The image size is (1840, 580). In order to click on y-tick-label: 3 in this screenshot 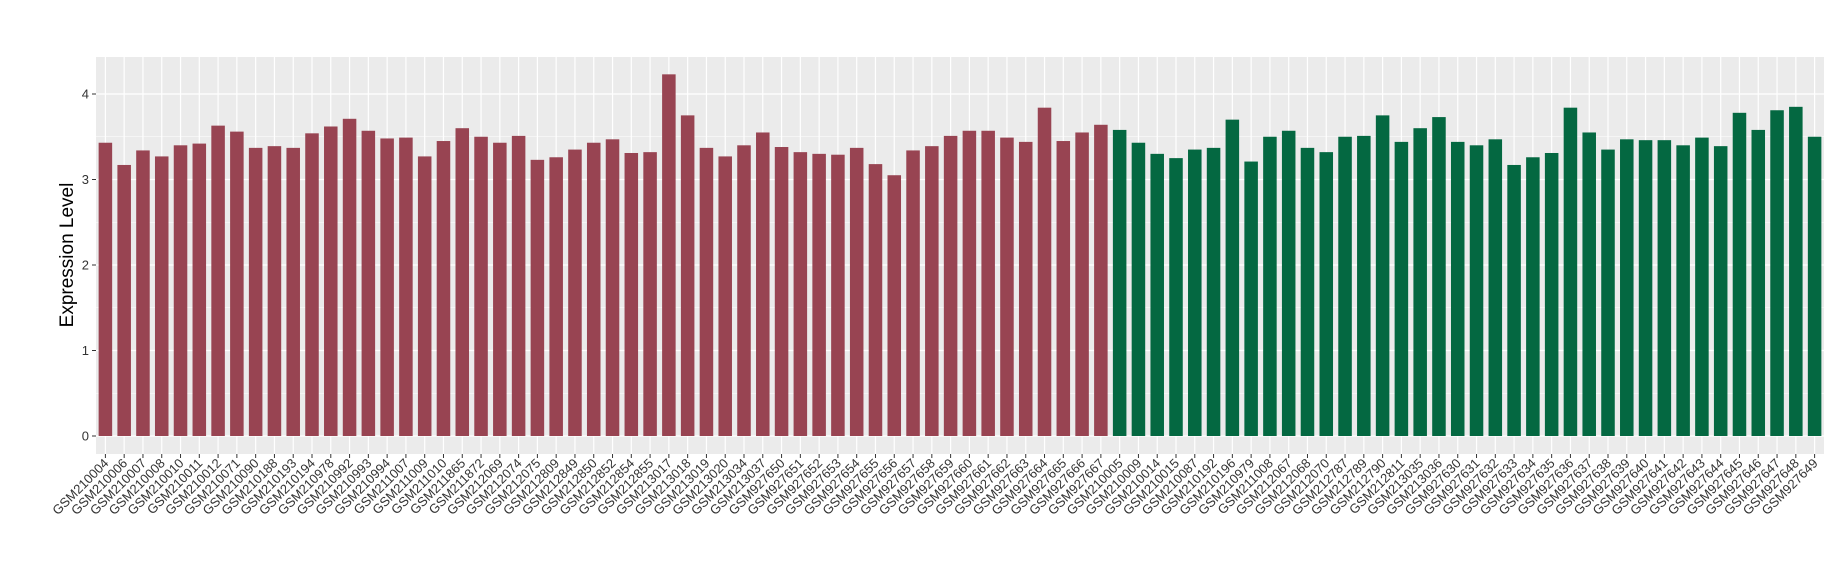, I will do `click(85, 179)`.